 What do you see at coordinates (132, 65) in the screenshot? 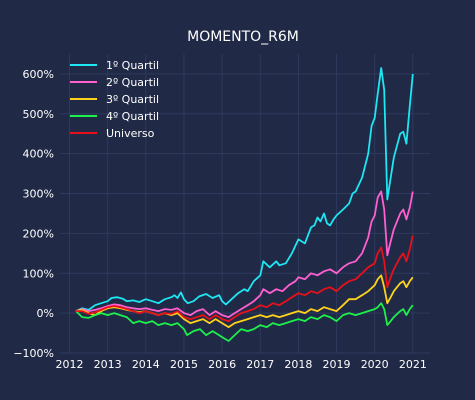
I see `legend-label: 1º Quartil` at bounding box center [132, 65].